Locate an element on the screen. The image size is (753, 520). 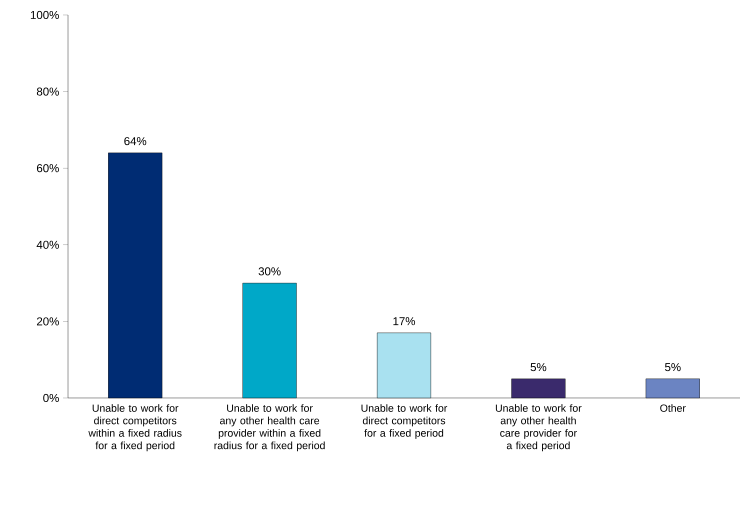
x-tick-label: Unable to work for any other health care provider within a fixed radius for a fixed period is located at coordinates (269, 428).